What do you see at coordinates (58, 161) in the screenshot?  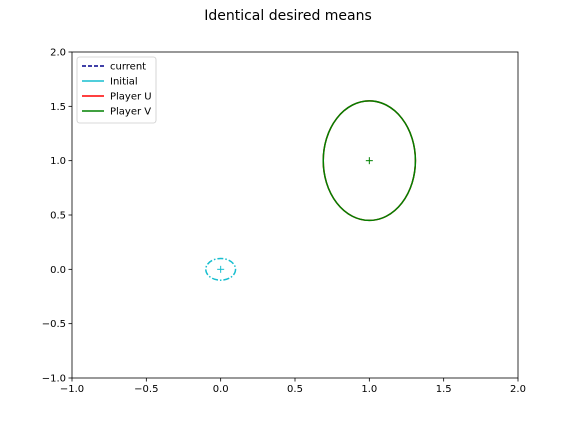 I see `y-tick-label: 1.0` at bounding box center [58, 161].